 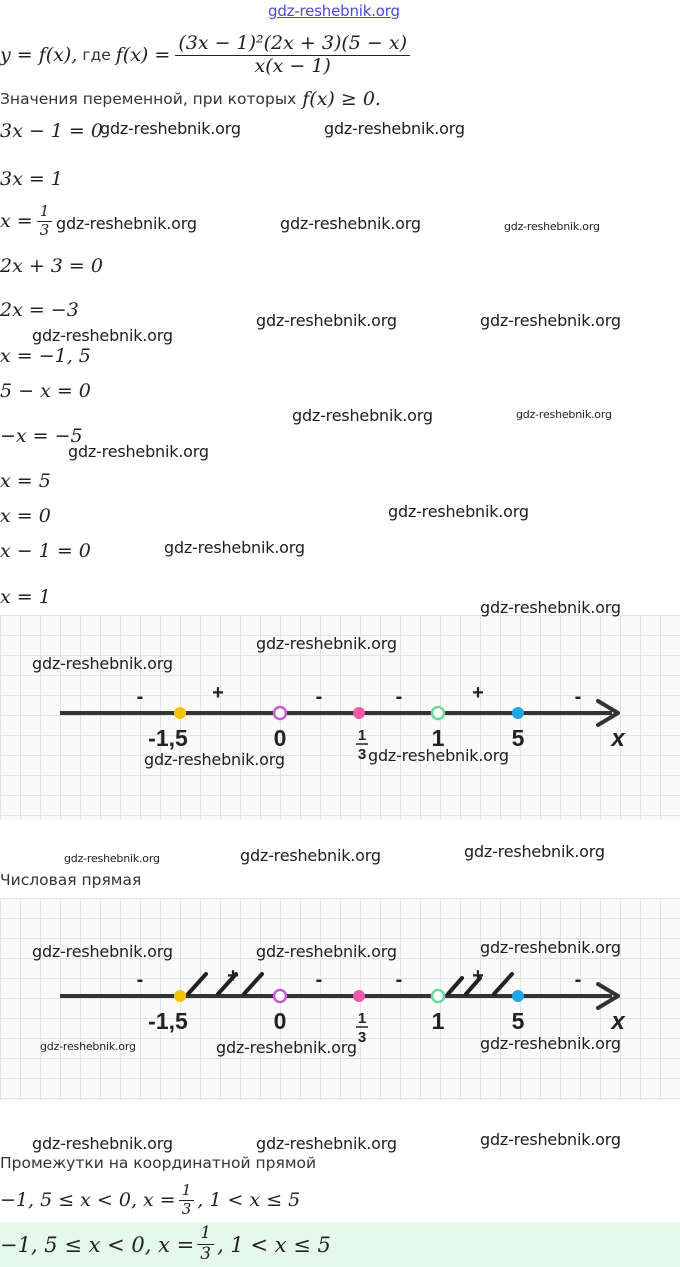 What do you see at coordinates (88, 1200) in the screenshot?
I see `intervals-part1: −1, 5 ≤ x < 0, x =` at bounding box center [88, 1200].